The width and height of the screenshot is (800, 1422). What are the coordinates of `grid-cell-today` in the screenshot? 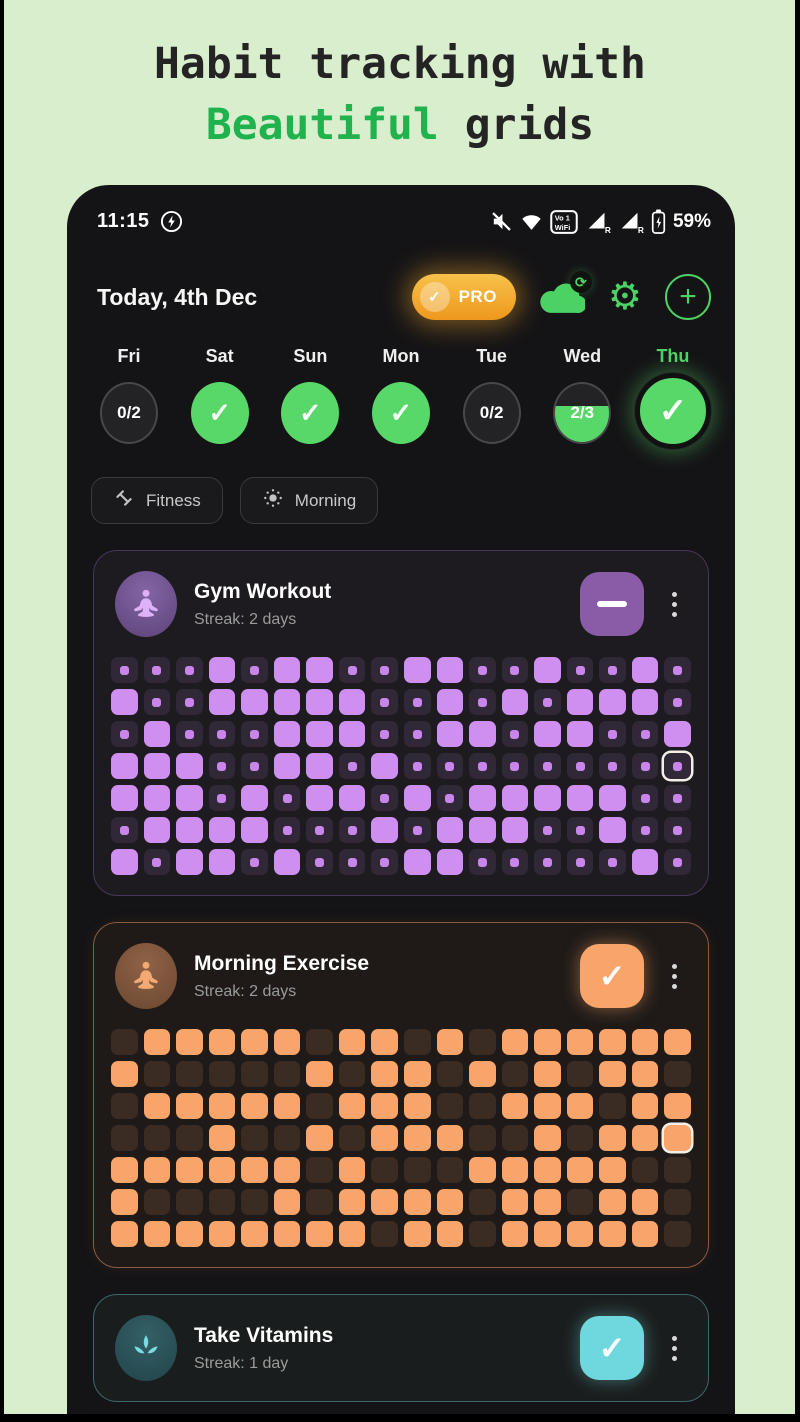 It's located at (677, 766).